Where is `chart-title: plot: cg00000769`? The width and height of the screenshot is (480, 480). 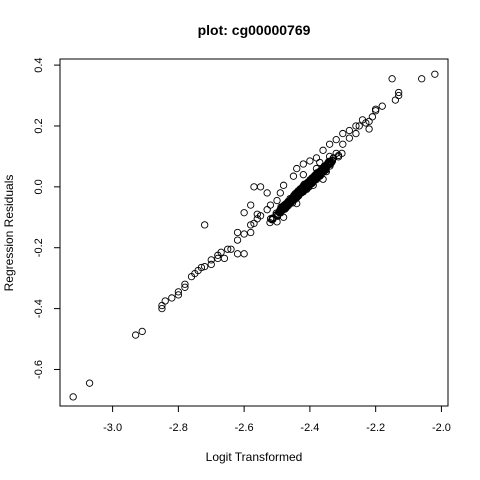 chart-title: plot: cg00000769 is located at coordinates (254, 30).